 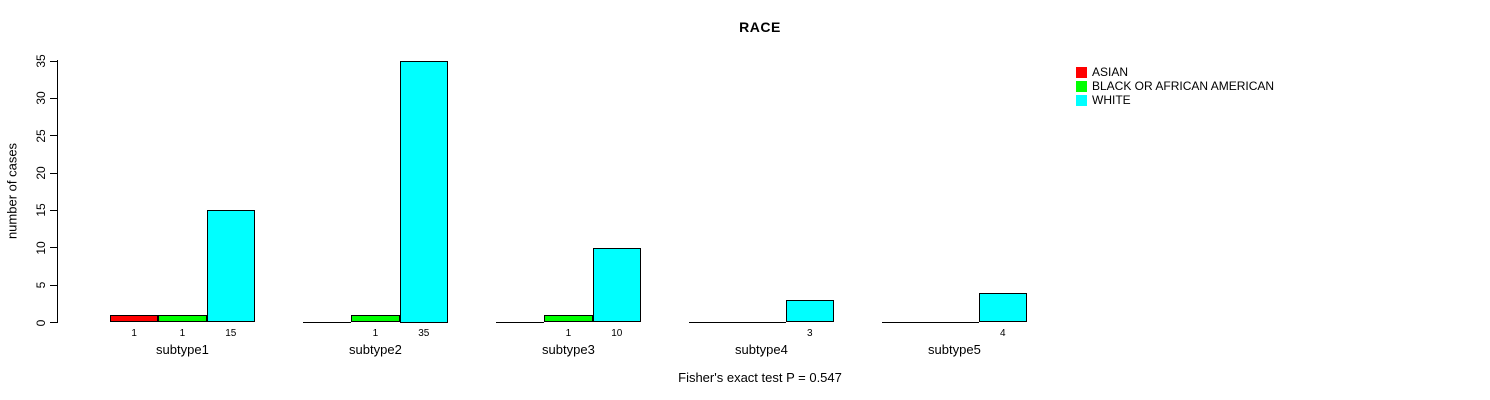 I want to click on y-tick-label: 5, so click(x=41, y=285).